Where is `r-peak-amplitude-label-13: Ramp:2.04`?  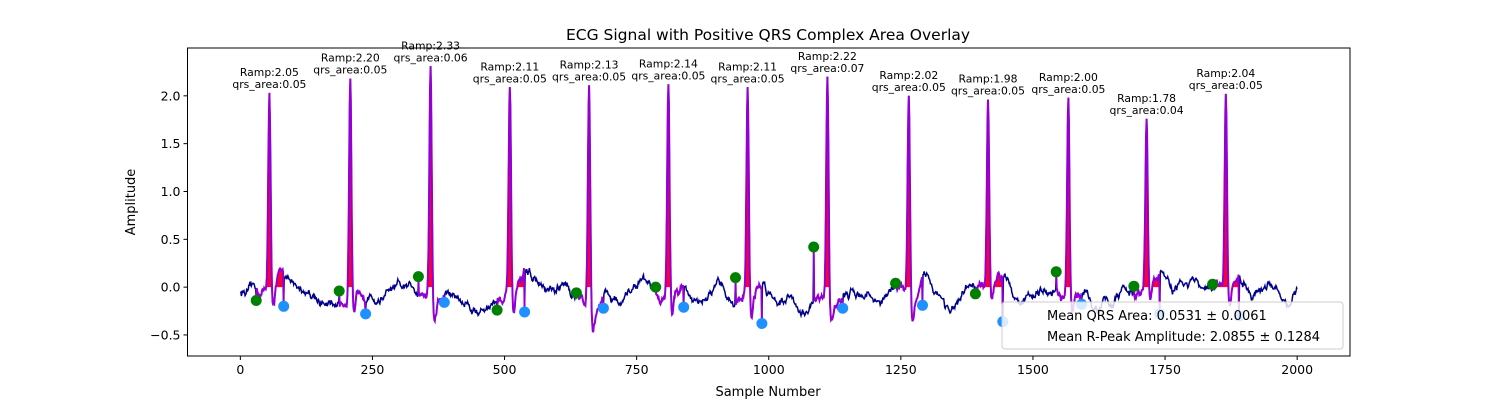 r-peak-amplitude-label-13: Ramp:2.04 is located at coordinates (1225, 73).